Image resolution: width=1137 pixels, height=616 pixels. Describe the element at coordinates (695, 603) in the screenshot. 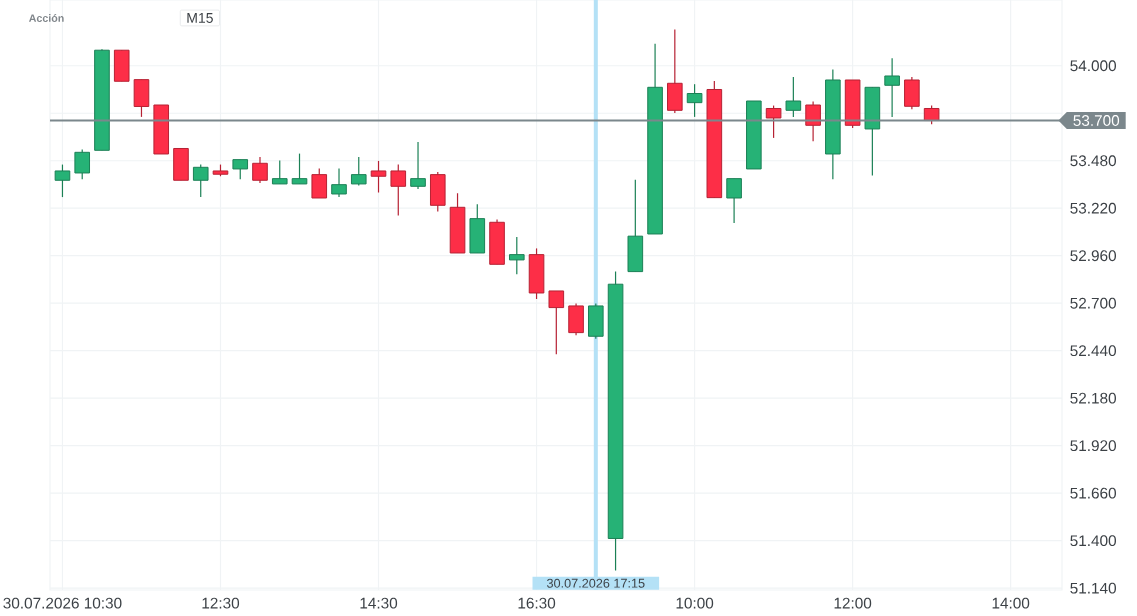

I see `x-tick-label: 10:00` at that location.